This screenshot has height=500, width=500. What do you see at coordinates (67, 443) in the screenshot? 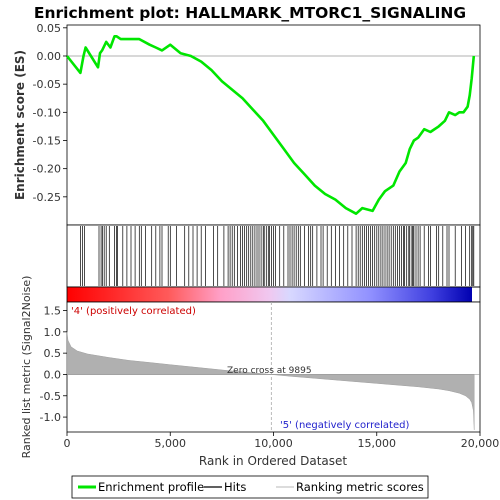
I see `rank-xtick-label: 0` at bounding box center [67, 443].